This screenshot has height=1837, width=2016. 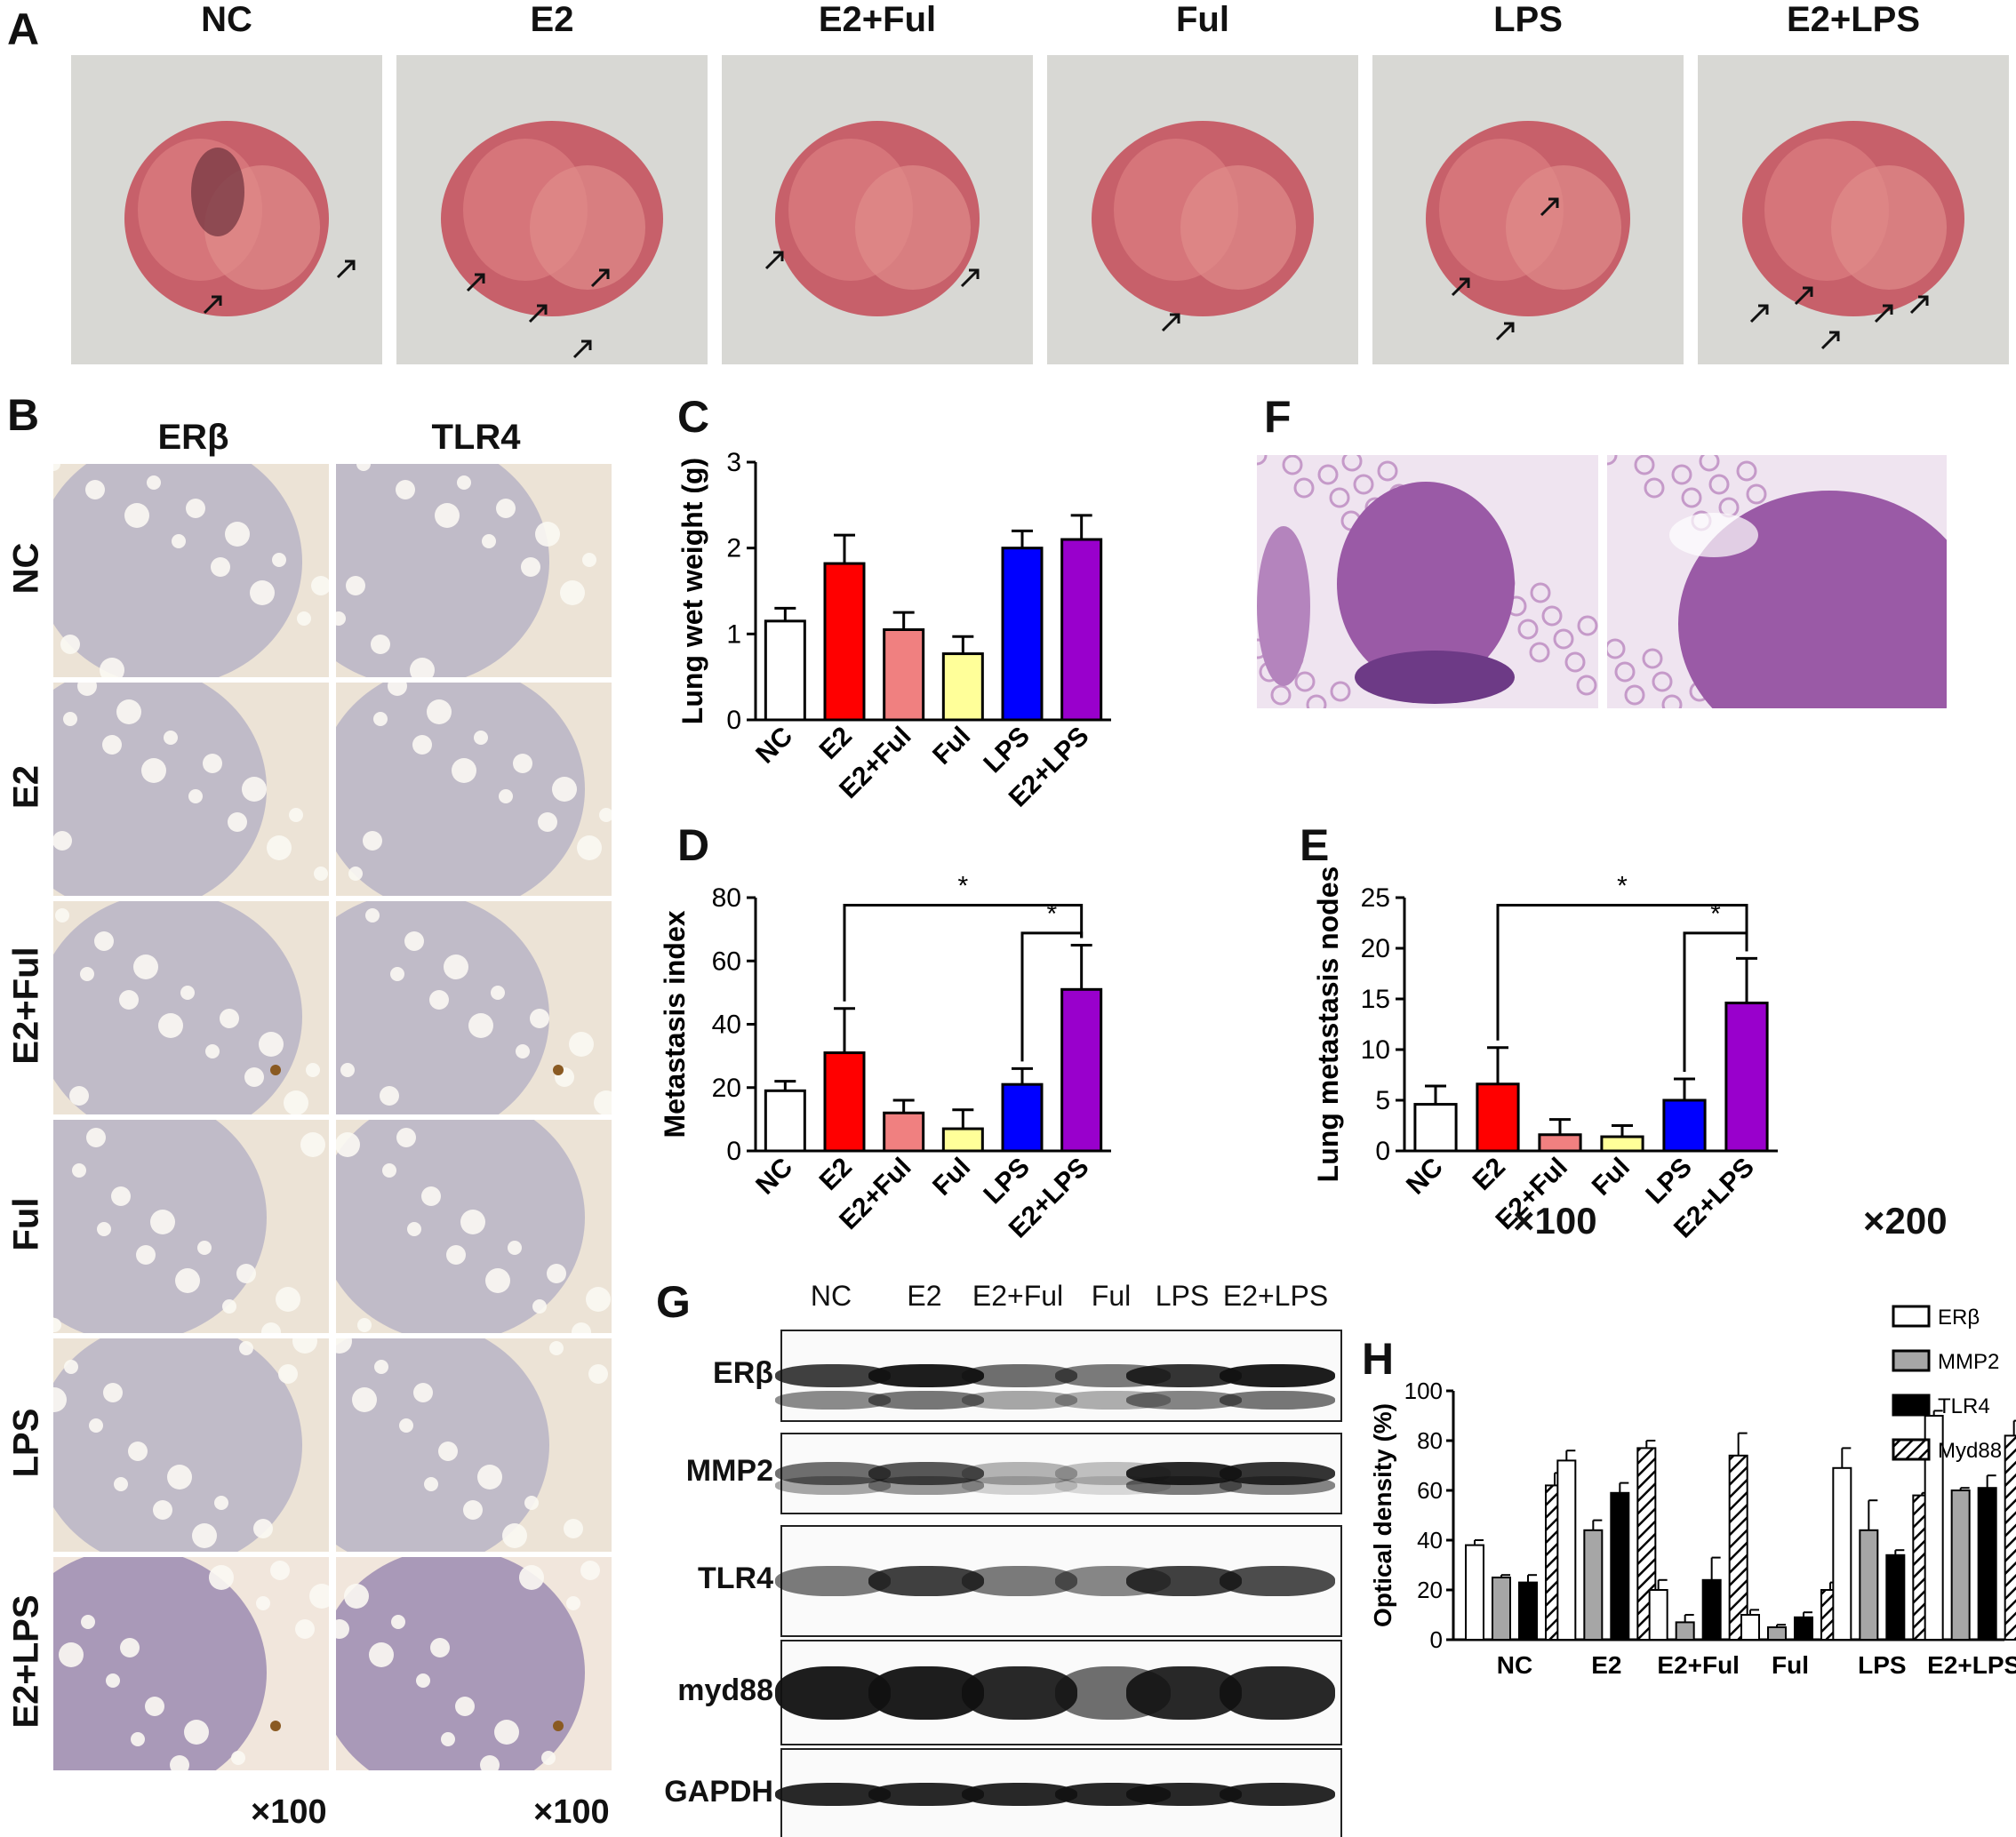 What do you see at coordinates (733, 462) in the screenshot?
I see `y-tick-label: 3` at bounding box center [733, 462].